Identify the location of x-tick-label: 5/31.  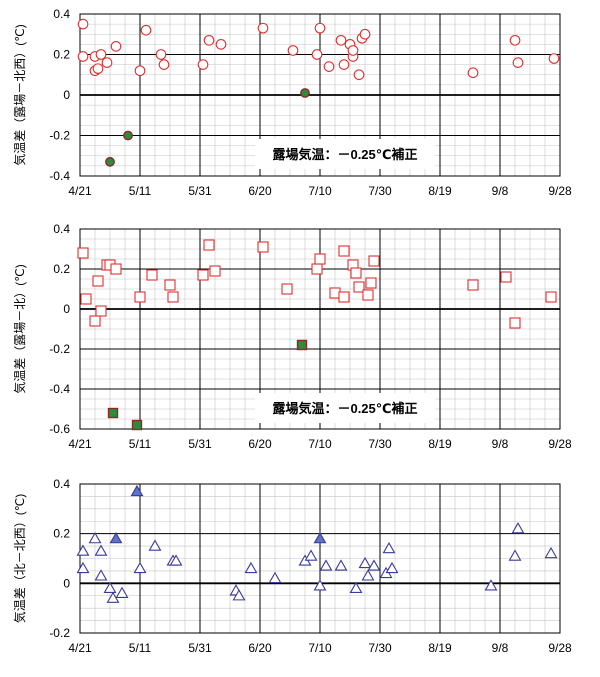
(200, 191).